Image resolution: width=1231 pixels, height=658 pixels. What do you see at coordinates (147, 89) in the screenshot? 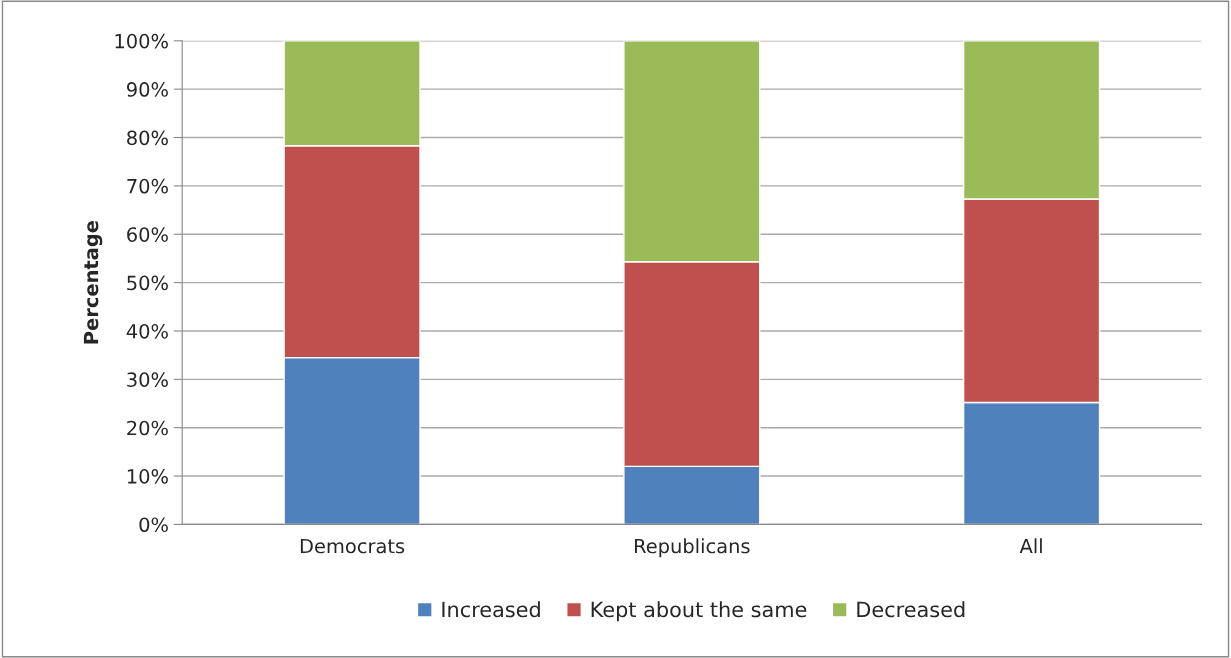
I see `y-tick-label: 90%` at bounding box center [147, 89].